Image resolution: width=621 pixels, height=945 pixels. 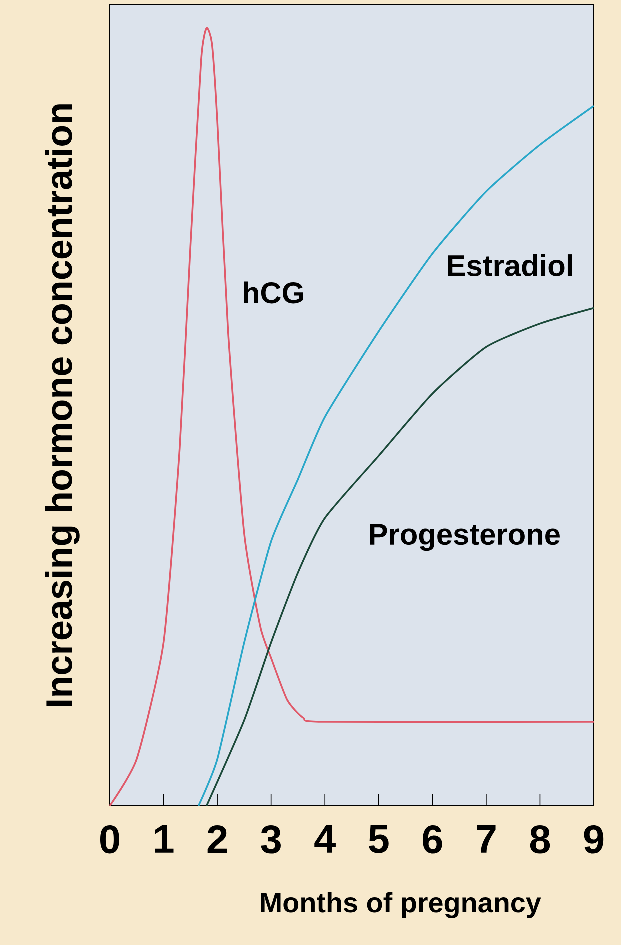 What do you see at coordinates (271, 840) in the screenshot?
I see `x-tick-label: 3` at bounding box center [271, 840].